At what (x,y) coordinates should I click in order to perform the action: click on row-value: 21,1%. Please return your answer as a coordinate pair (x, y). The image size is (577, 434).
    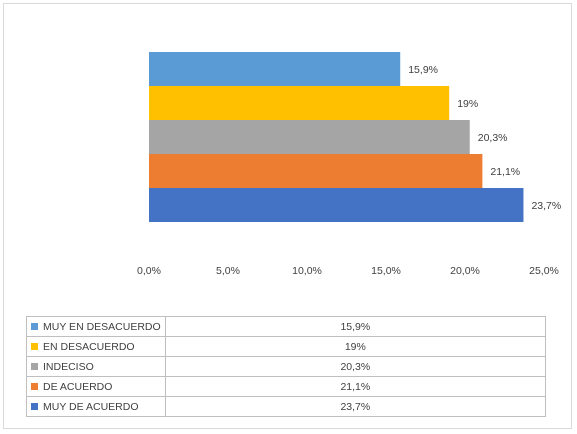
    Looking at the image, I should click on (355, 386).